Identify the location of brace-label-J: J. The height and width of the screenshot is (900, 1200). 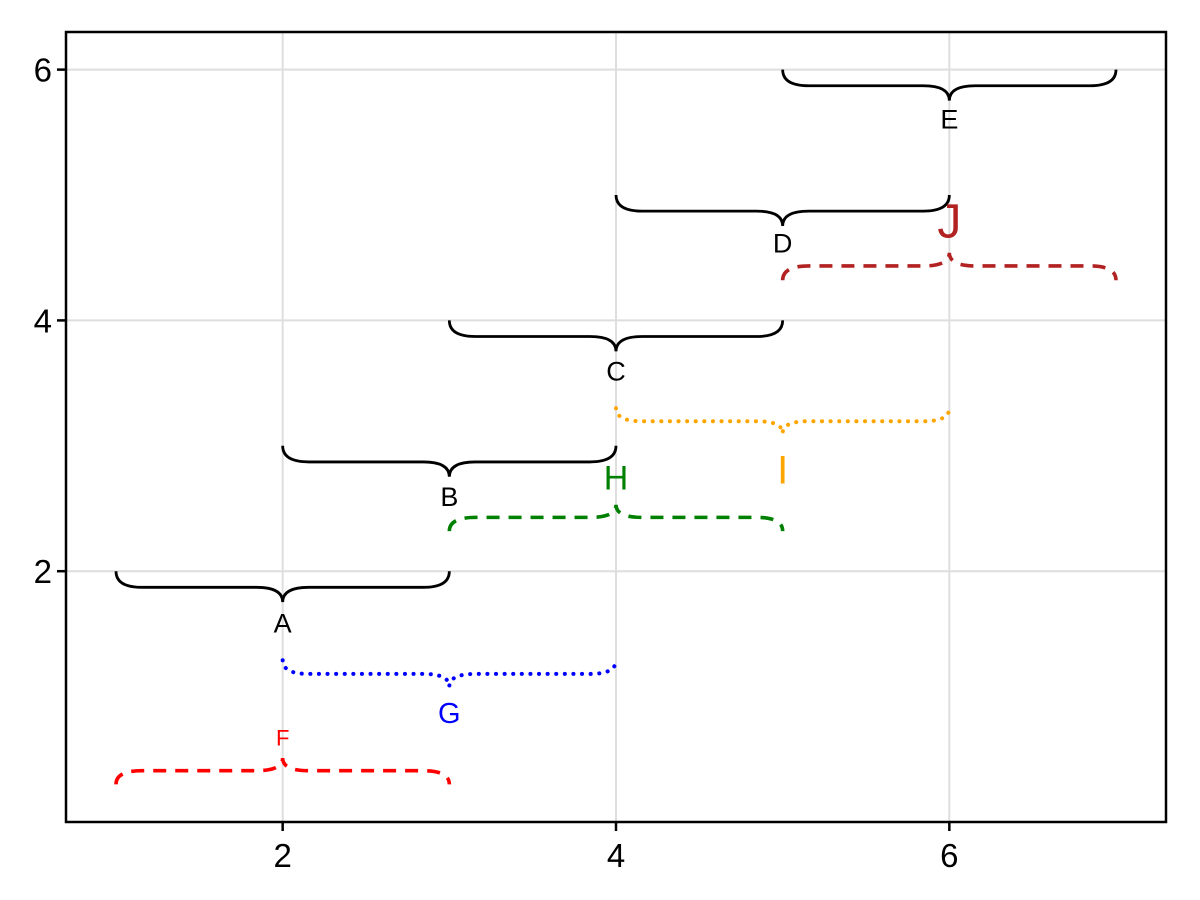
(949, 222).